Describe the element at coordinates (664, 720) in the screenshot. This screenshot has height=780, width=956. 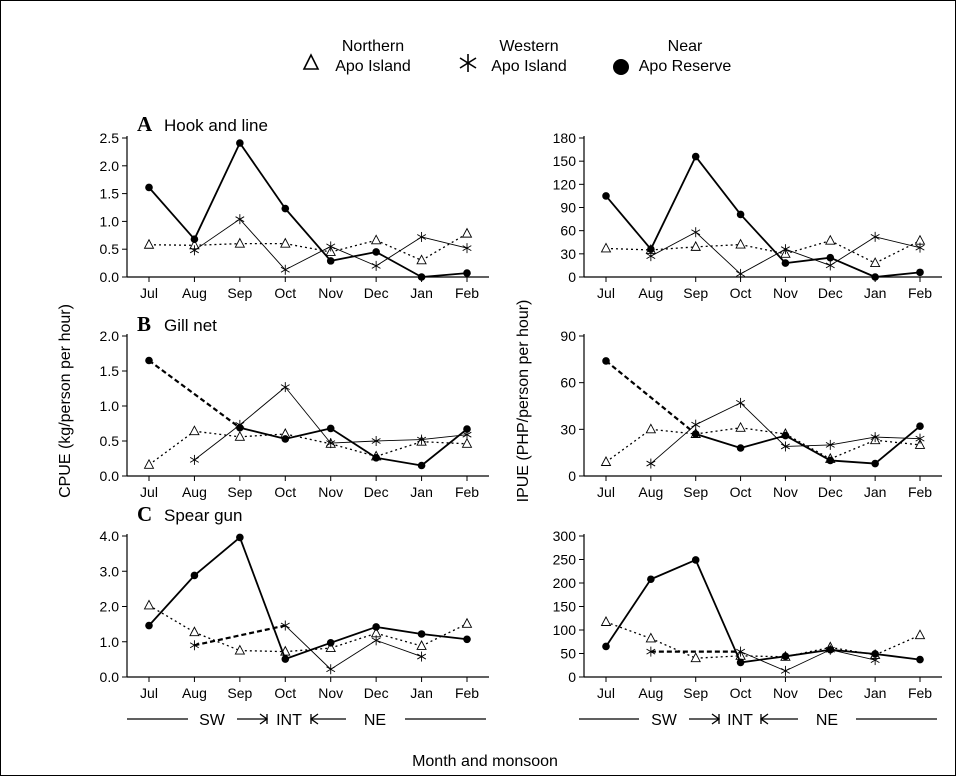
I see `monsoon-sw-right: SW` at that location.